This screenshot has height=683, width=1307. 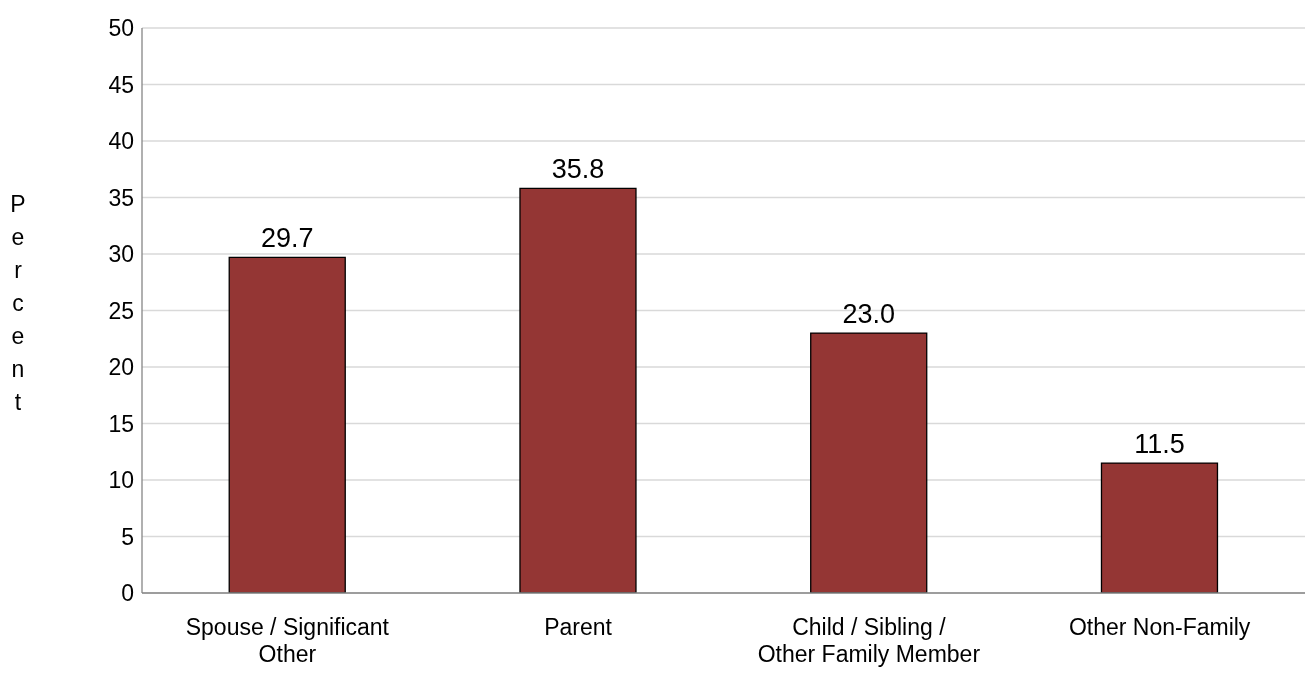 I want to click on data-label: 35.8, so click(x=578, y=169).